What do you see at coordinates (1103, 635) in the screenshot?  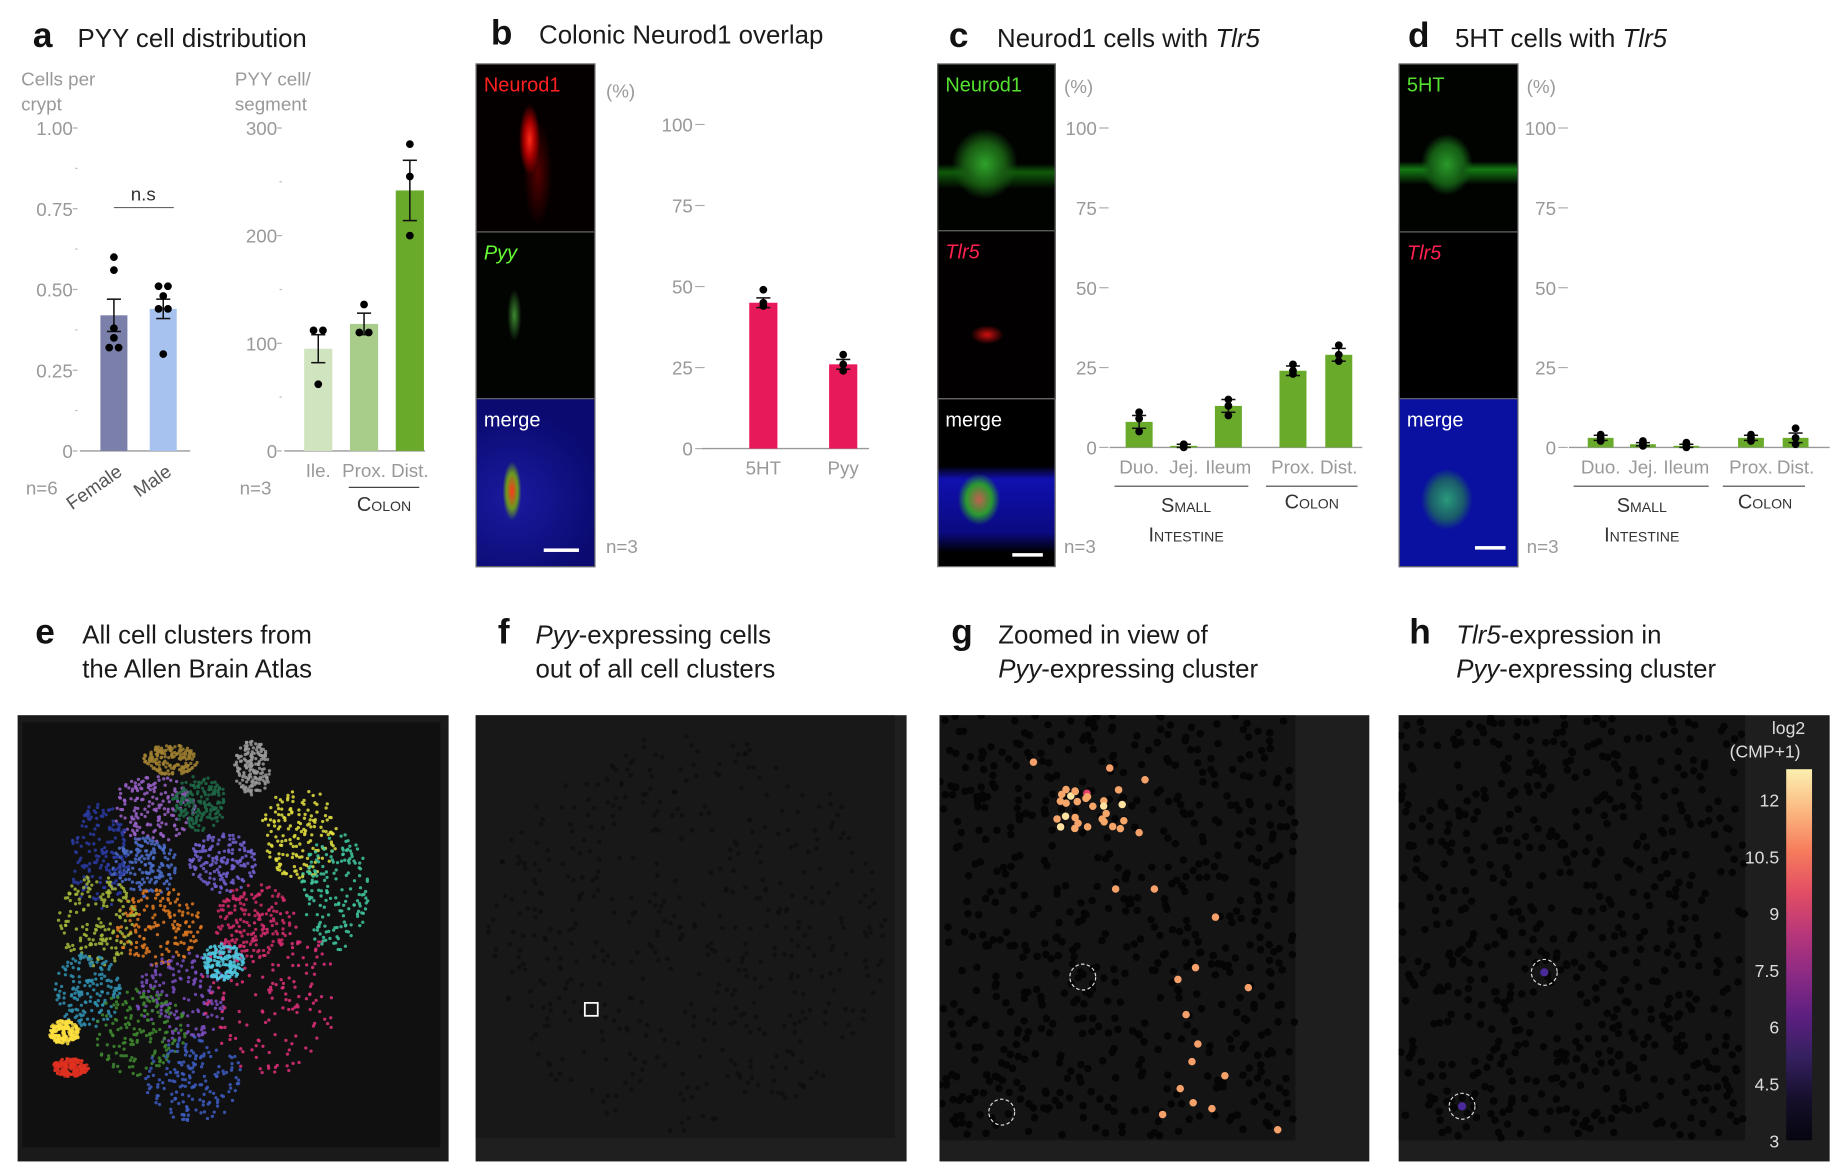 I see `g-title-line1: Zoomed in view of` at bounding box center [1103, 635].